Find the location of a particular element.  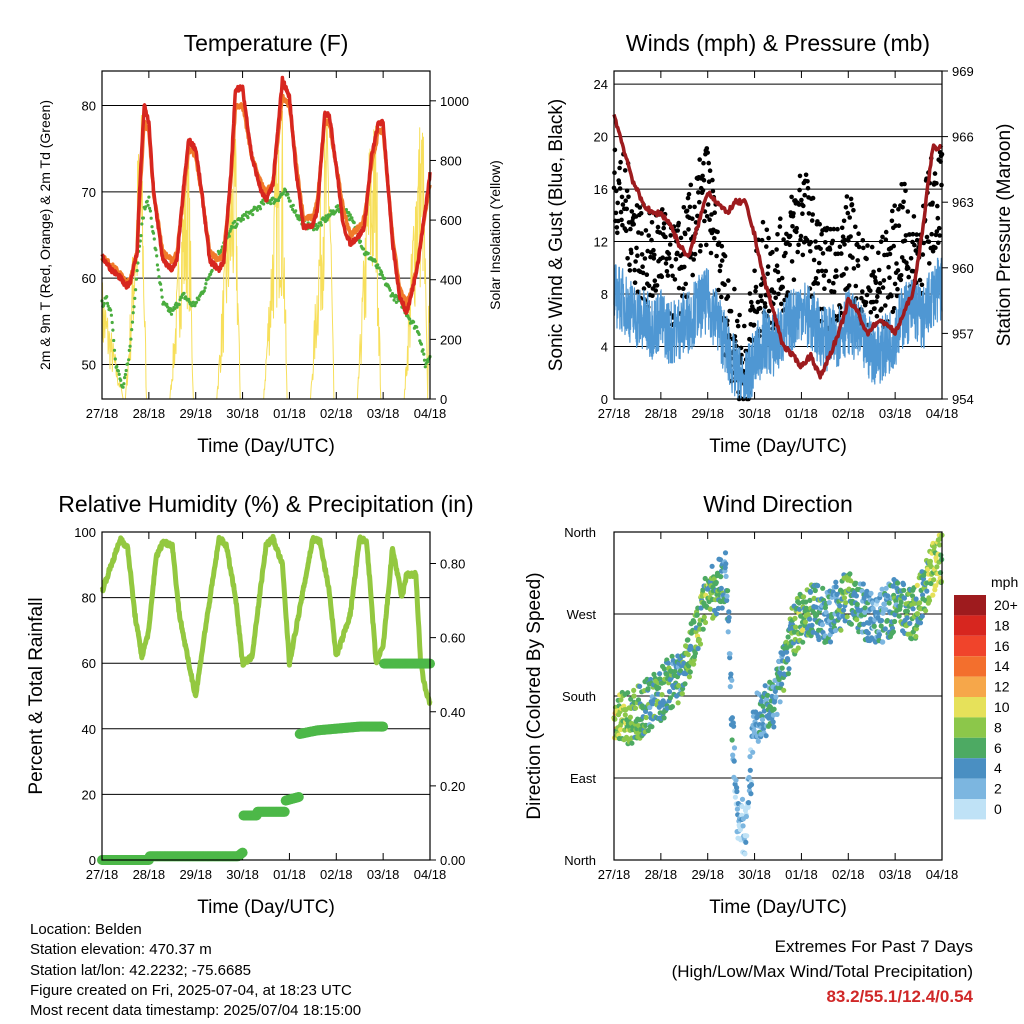

temperature-ylabel-right: Solar Insolation (Yellow) is located at coordinates (495, 235).